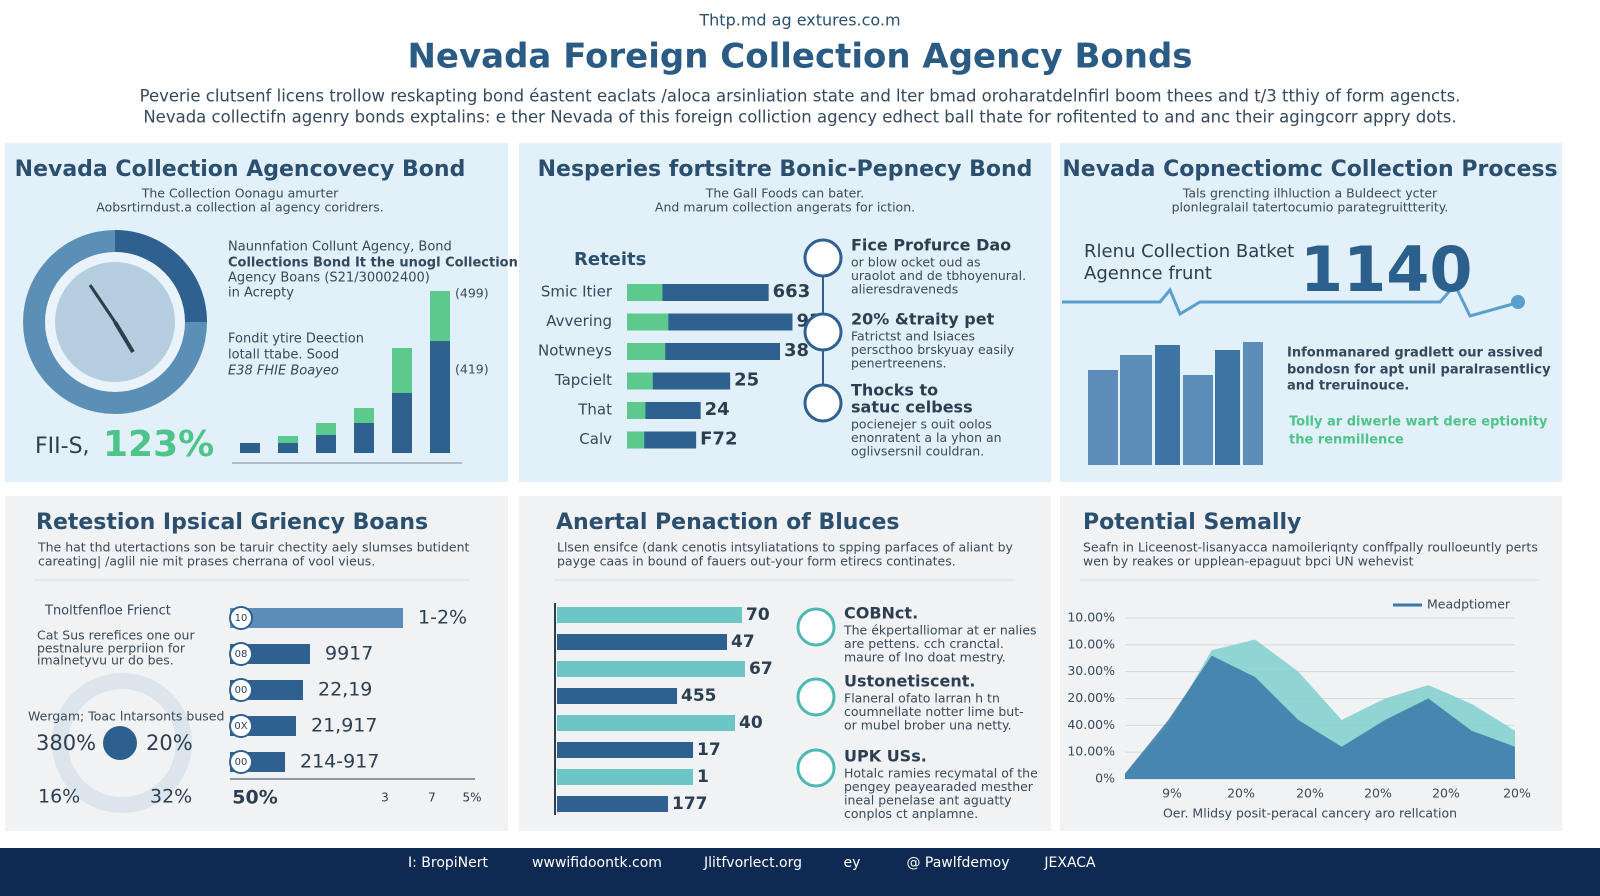  I want to click on item-text: conplos ct anplamne., so click(911, 813).